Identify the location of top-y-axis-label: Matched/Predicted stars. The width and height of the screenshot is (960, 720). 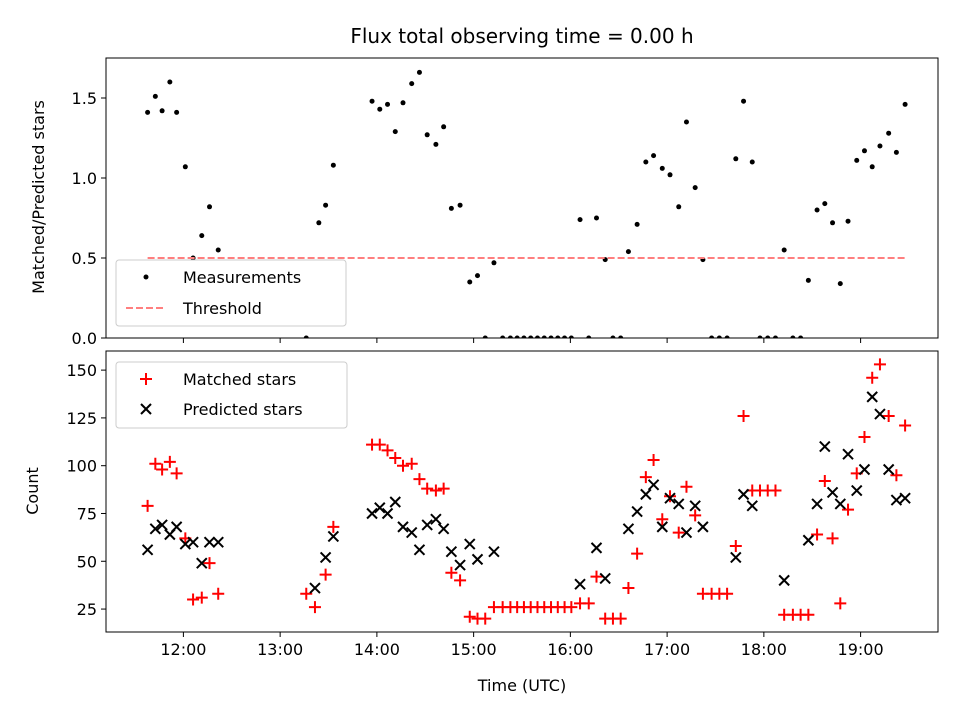
(38, 197).